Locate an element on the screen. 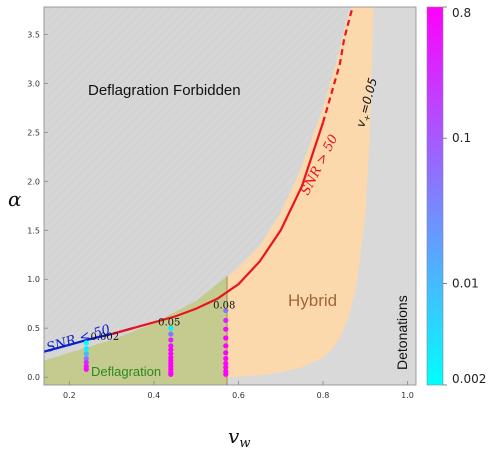  region-label-deflagration: Deflagration is located at coordinates (126, 371).